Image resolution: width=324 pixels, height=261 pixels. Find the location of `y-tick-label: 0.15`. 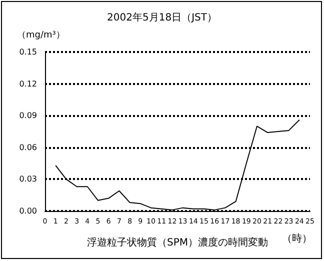

y-tick-label: 0.15 is located at coordinates (28, 52).